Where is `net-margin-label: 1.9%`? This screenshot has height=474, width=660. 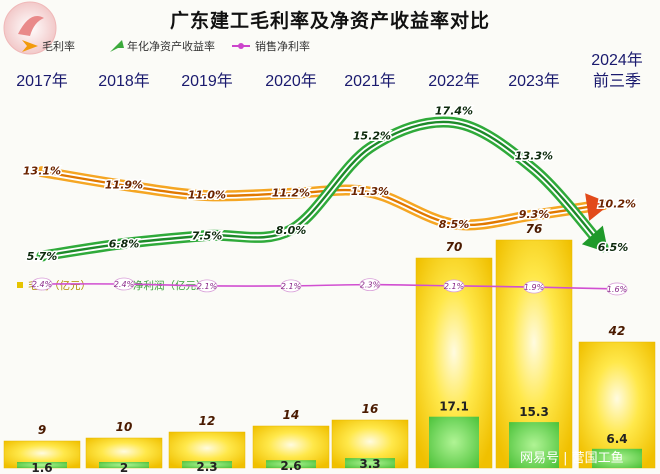
net-margin-label: 1.9% is located at coordinates (534, 287).